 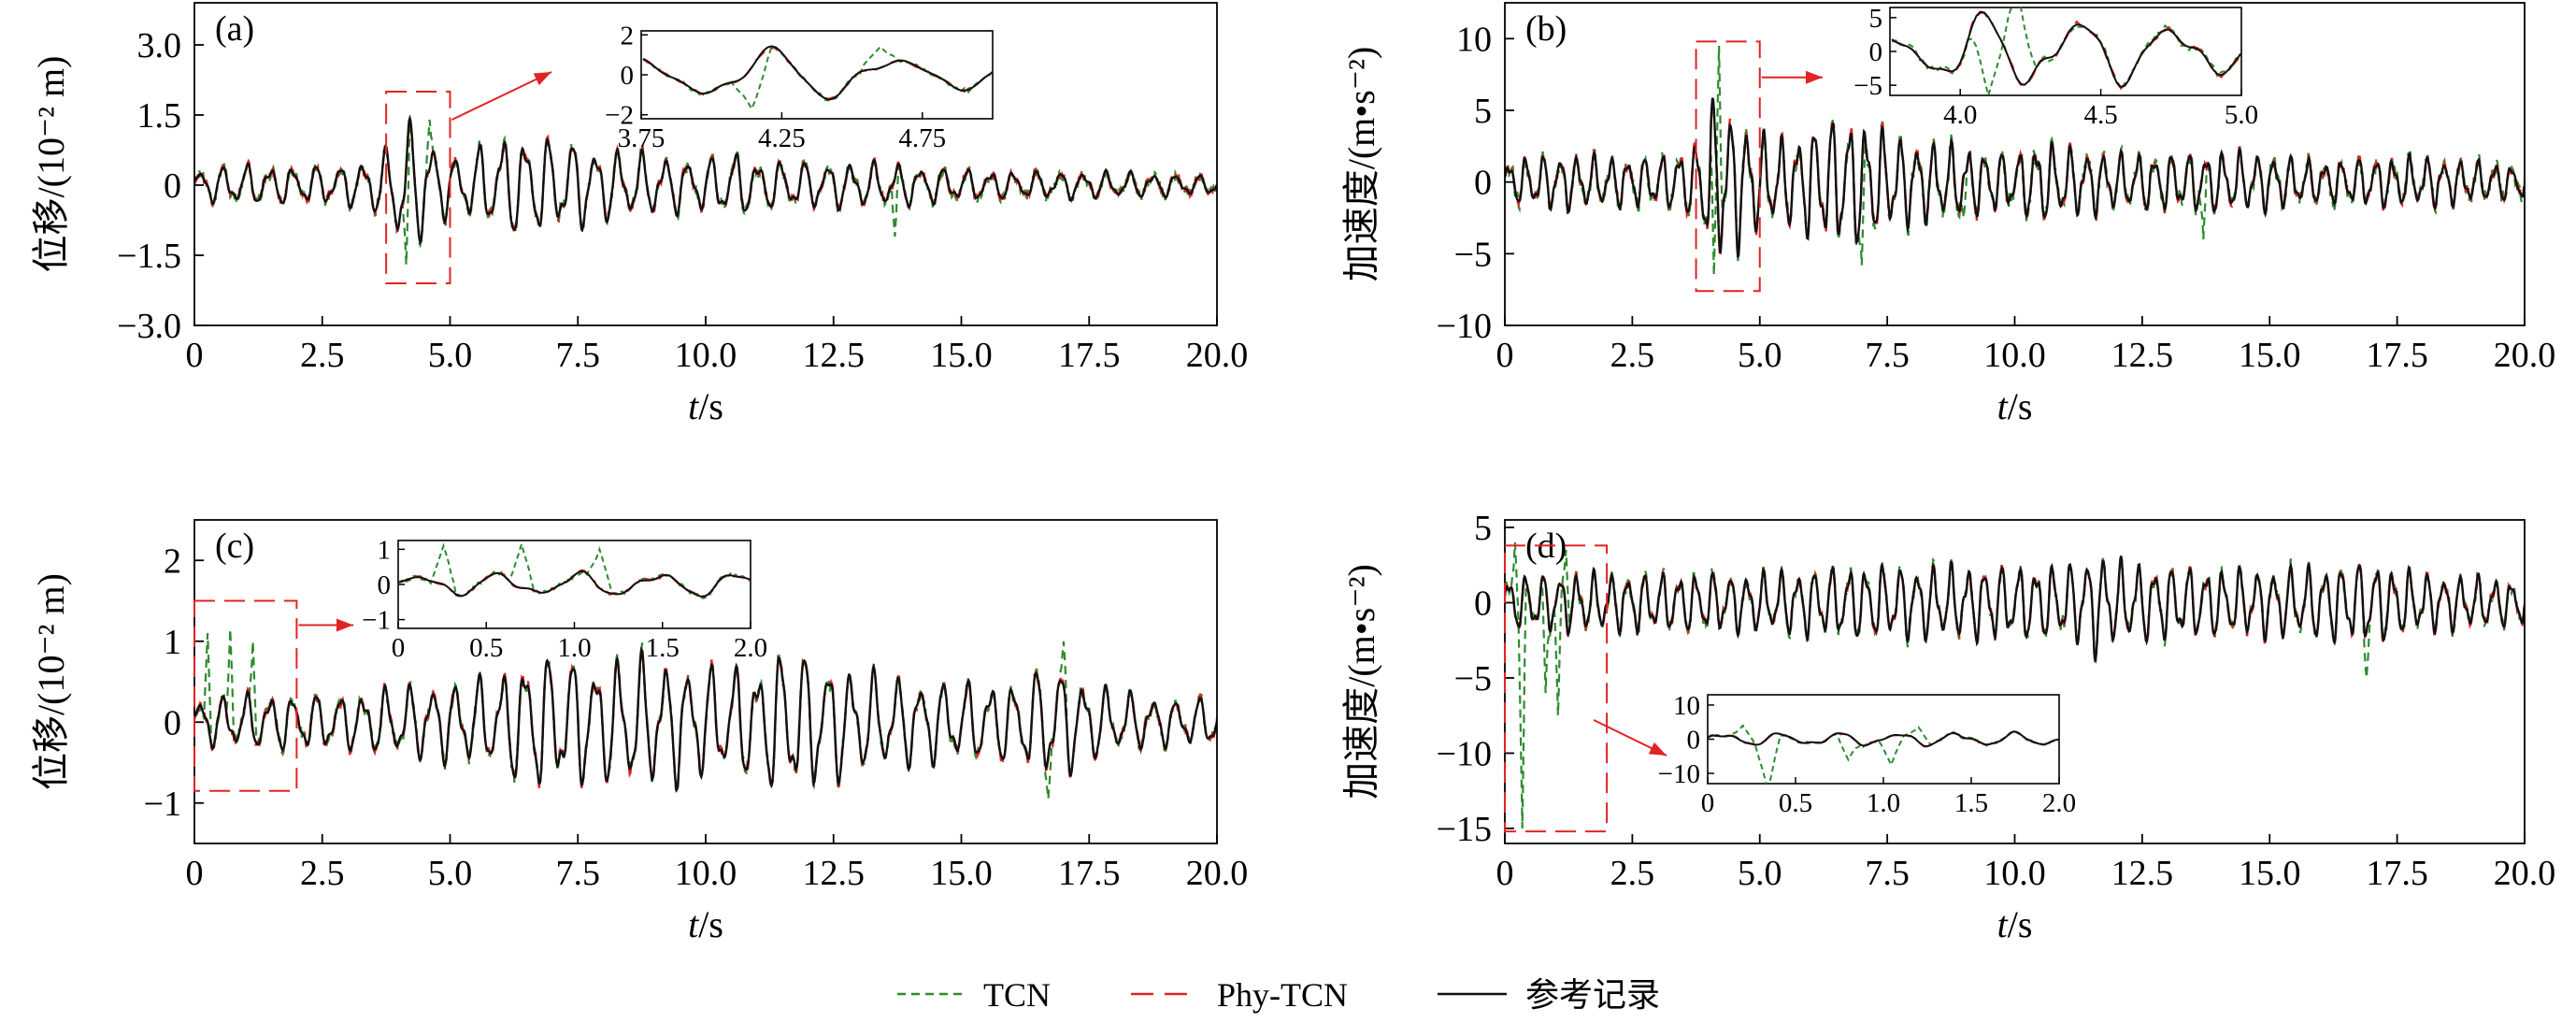 I want to click on series-line-d-参考记录, so click(x=2015, y=609).